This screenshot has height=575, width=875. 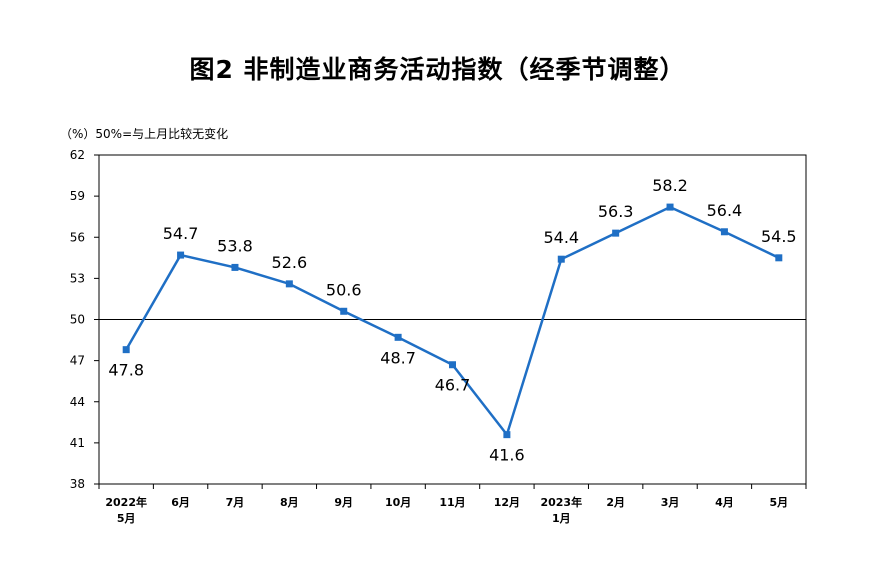 I want to click on x-tick-label: 2月, so click(x=615, y=502).